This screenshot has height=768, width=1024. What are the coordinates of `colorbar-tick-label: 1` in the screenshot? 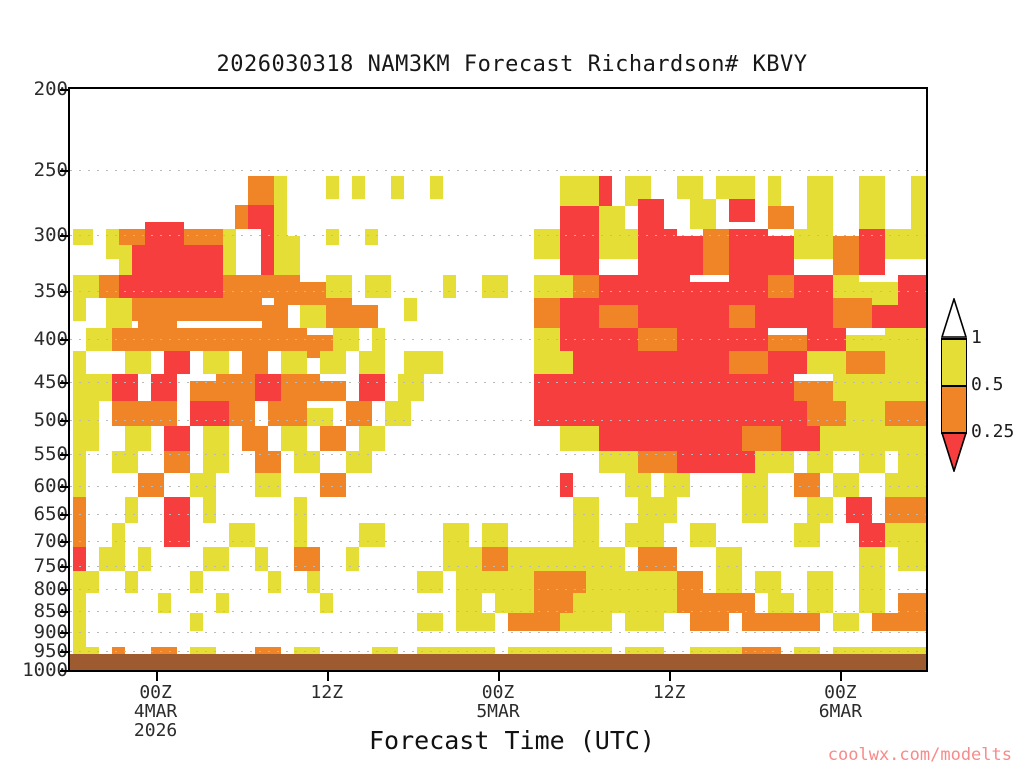 It's located at (976, 337).